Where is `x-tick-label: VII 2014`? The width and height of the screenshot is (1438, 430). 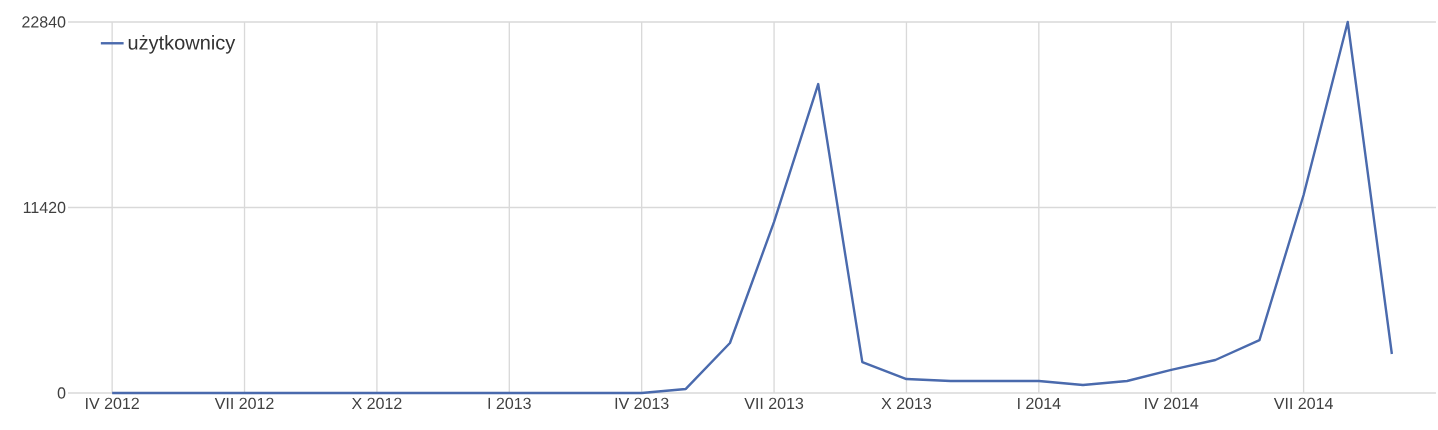
x-tick-label: VII 2014 is located at coordinates (1303, 403).